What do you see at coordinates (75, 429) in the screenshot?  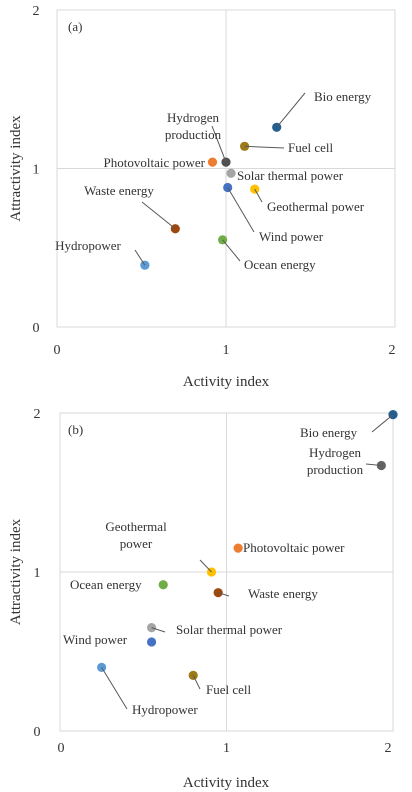 I see `panel-label: (b)` at bounding box center [75, 429].